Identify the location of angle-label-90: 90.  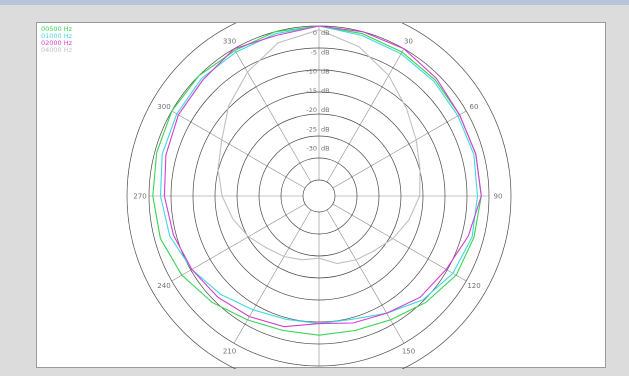
(498, 197).